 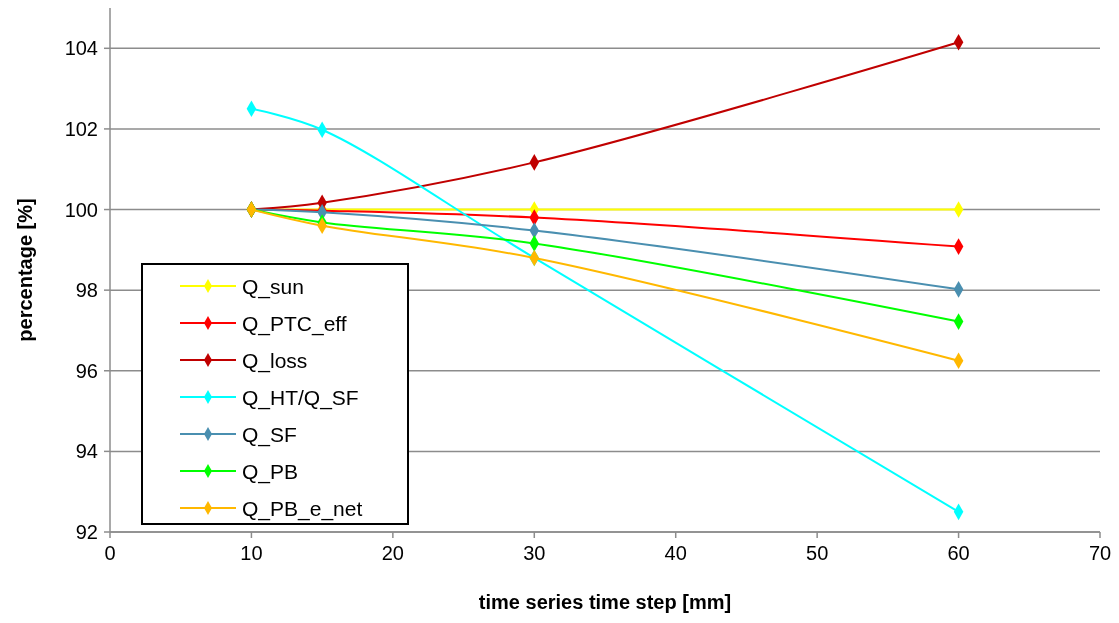 I want to click on y-tick-label: 100, so click(x=81, y=209).